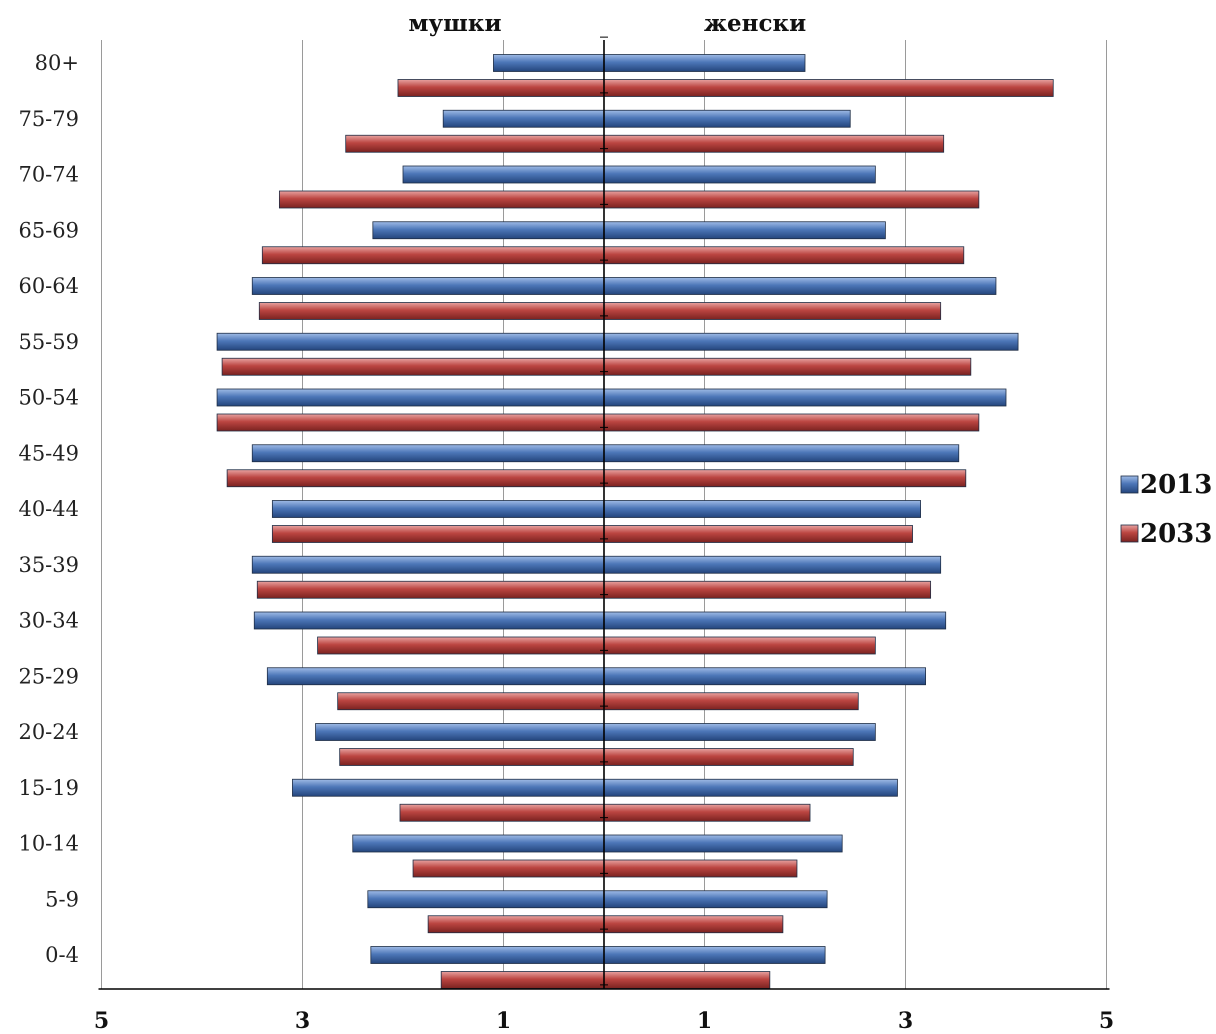  What do you see at coordinates (503, 1021) in the screenshot?
I see `x-tick-label-2: 1` at bounding box center [503, 1021].